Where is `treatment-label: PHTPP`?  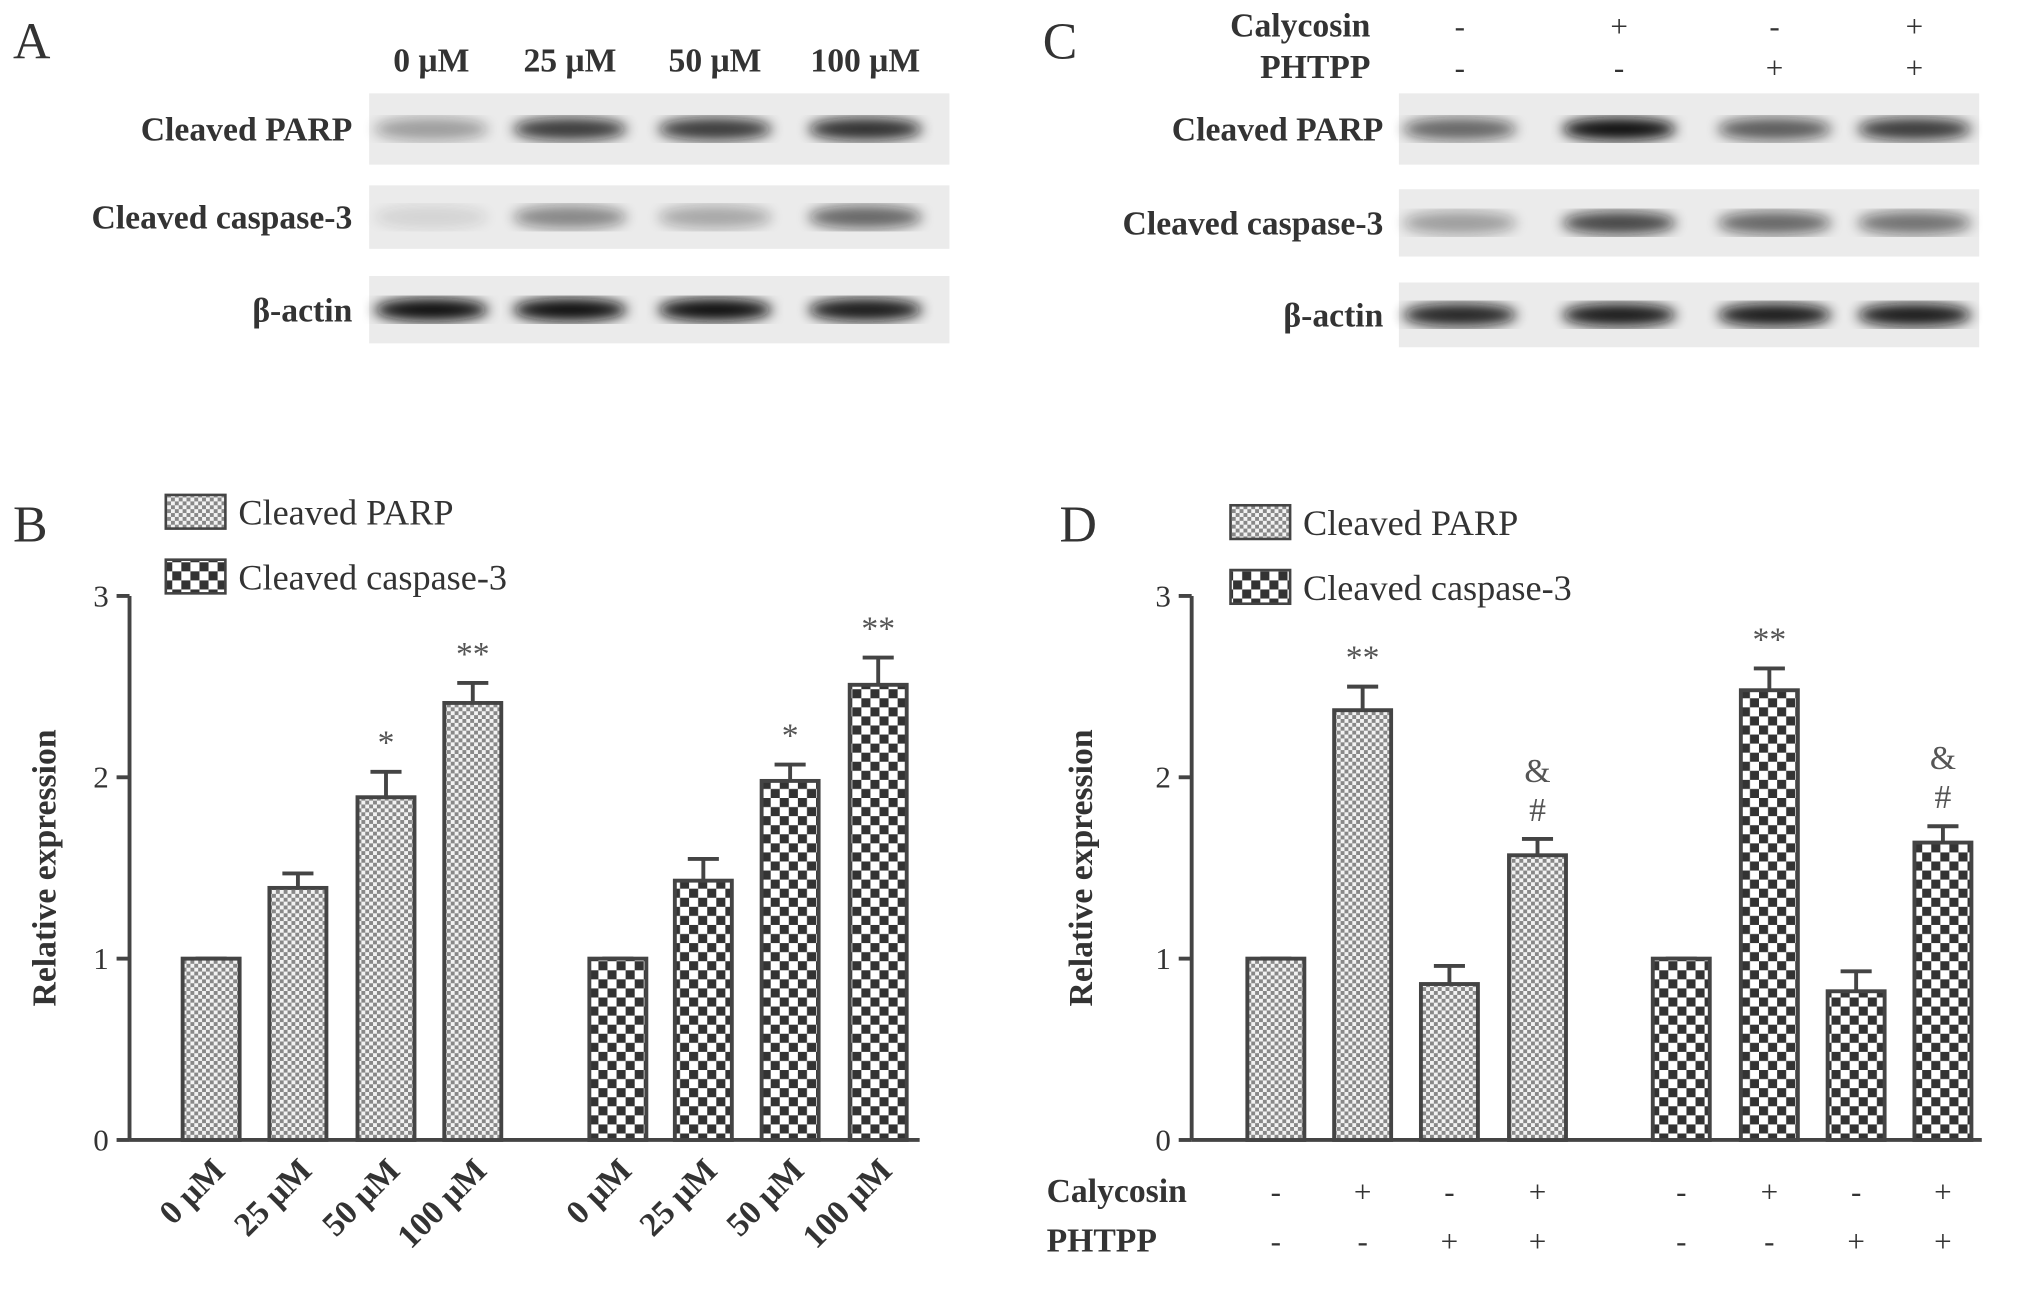
treatment-label: PHTPP is located at coordinates (1102, 1240).